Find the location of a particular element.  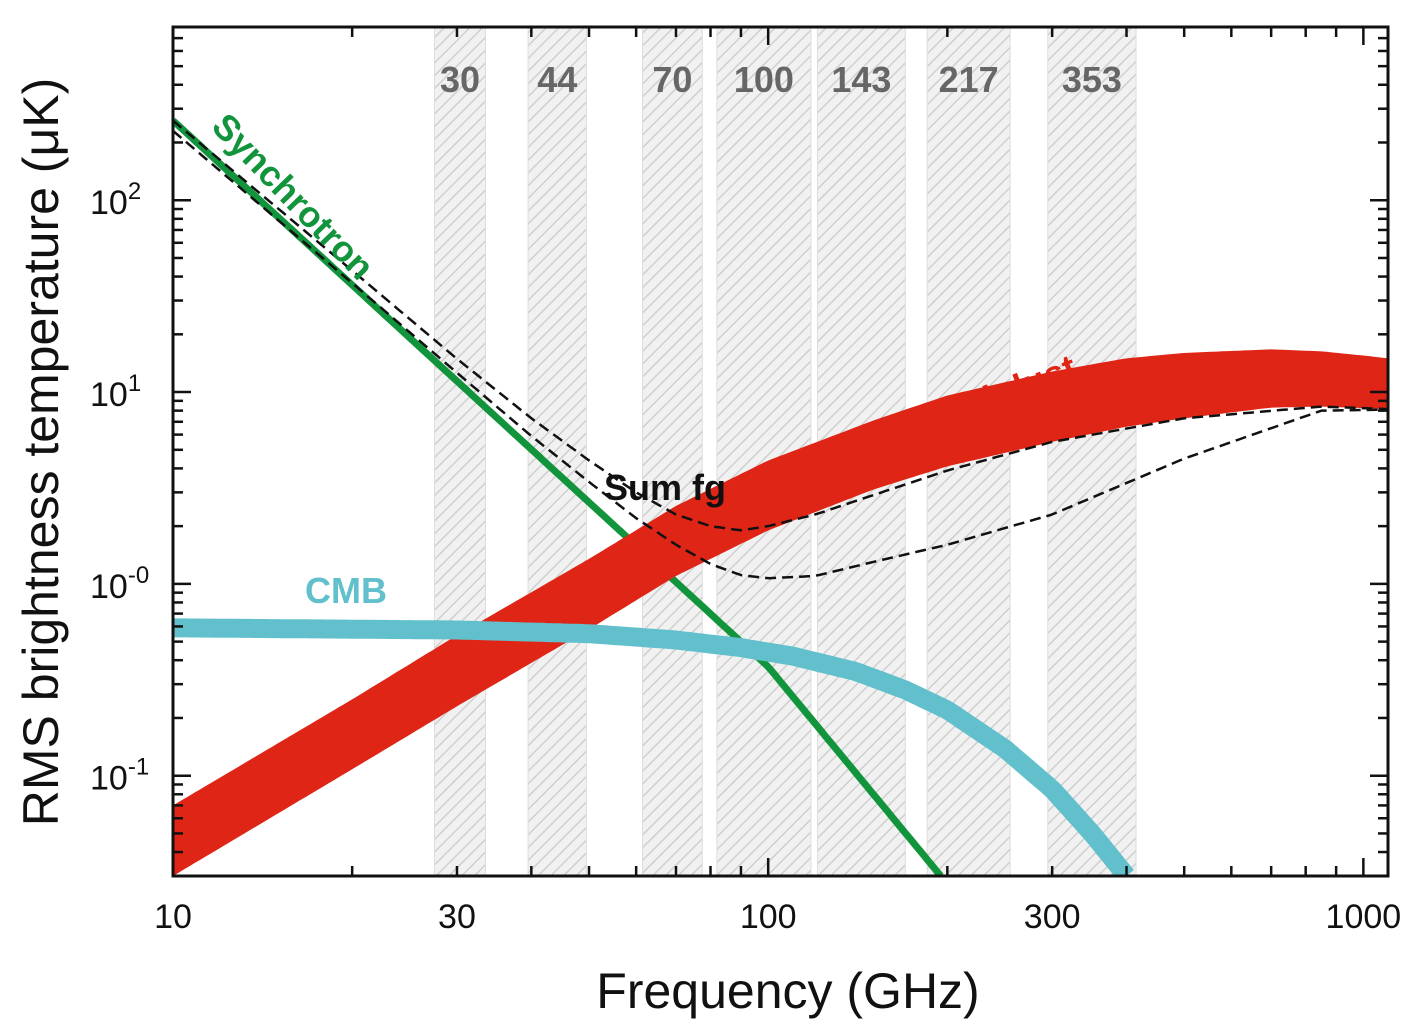

band-70-region is located at coordinates (672, 451).